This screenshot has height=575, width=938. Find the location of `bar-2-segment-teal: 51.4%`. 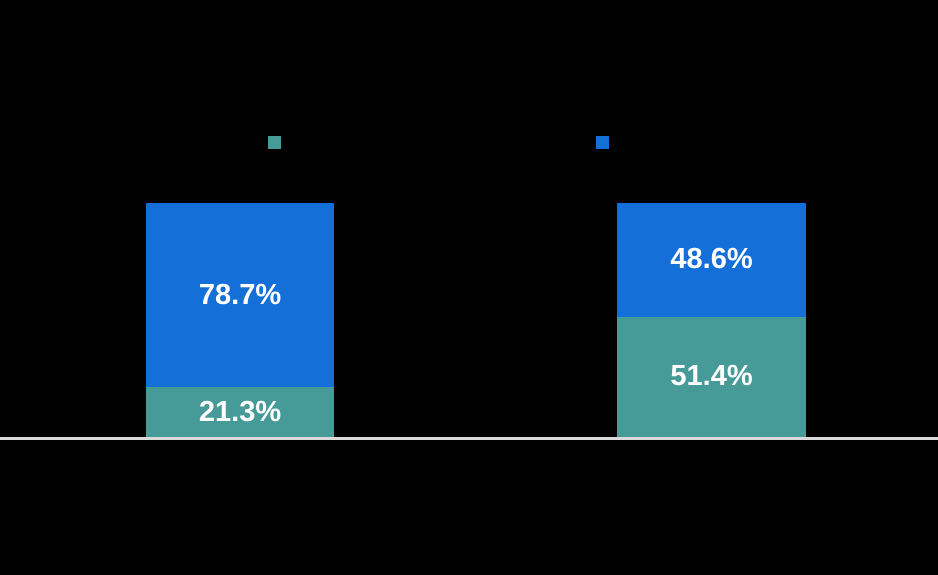

bar-2-segment-teal: 51.4% is located at coordinates (711, 376).